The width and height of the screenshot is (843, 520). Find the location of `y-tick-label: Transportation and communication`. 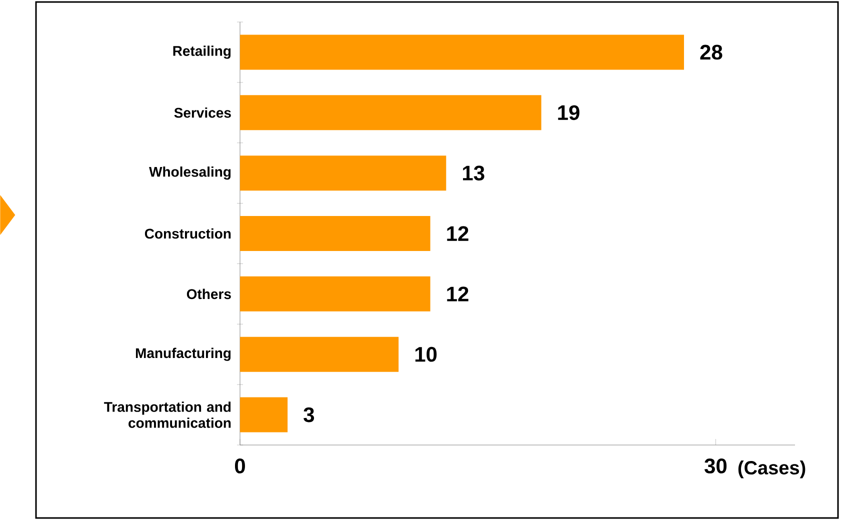

y-tick-label: Transportation and communication is located at coordinates (167, 415).